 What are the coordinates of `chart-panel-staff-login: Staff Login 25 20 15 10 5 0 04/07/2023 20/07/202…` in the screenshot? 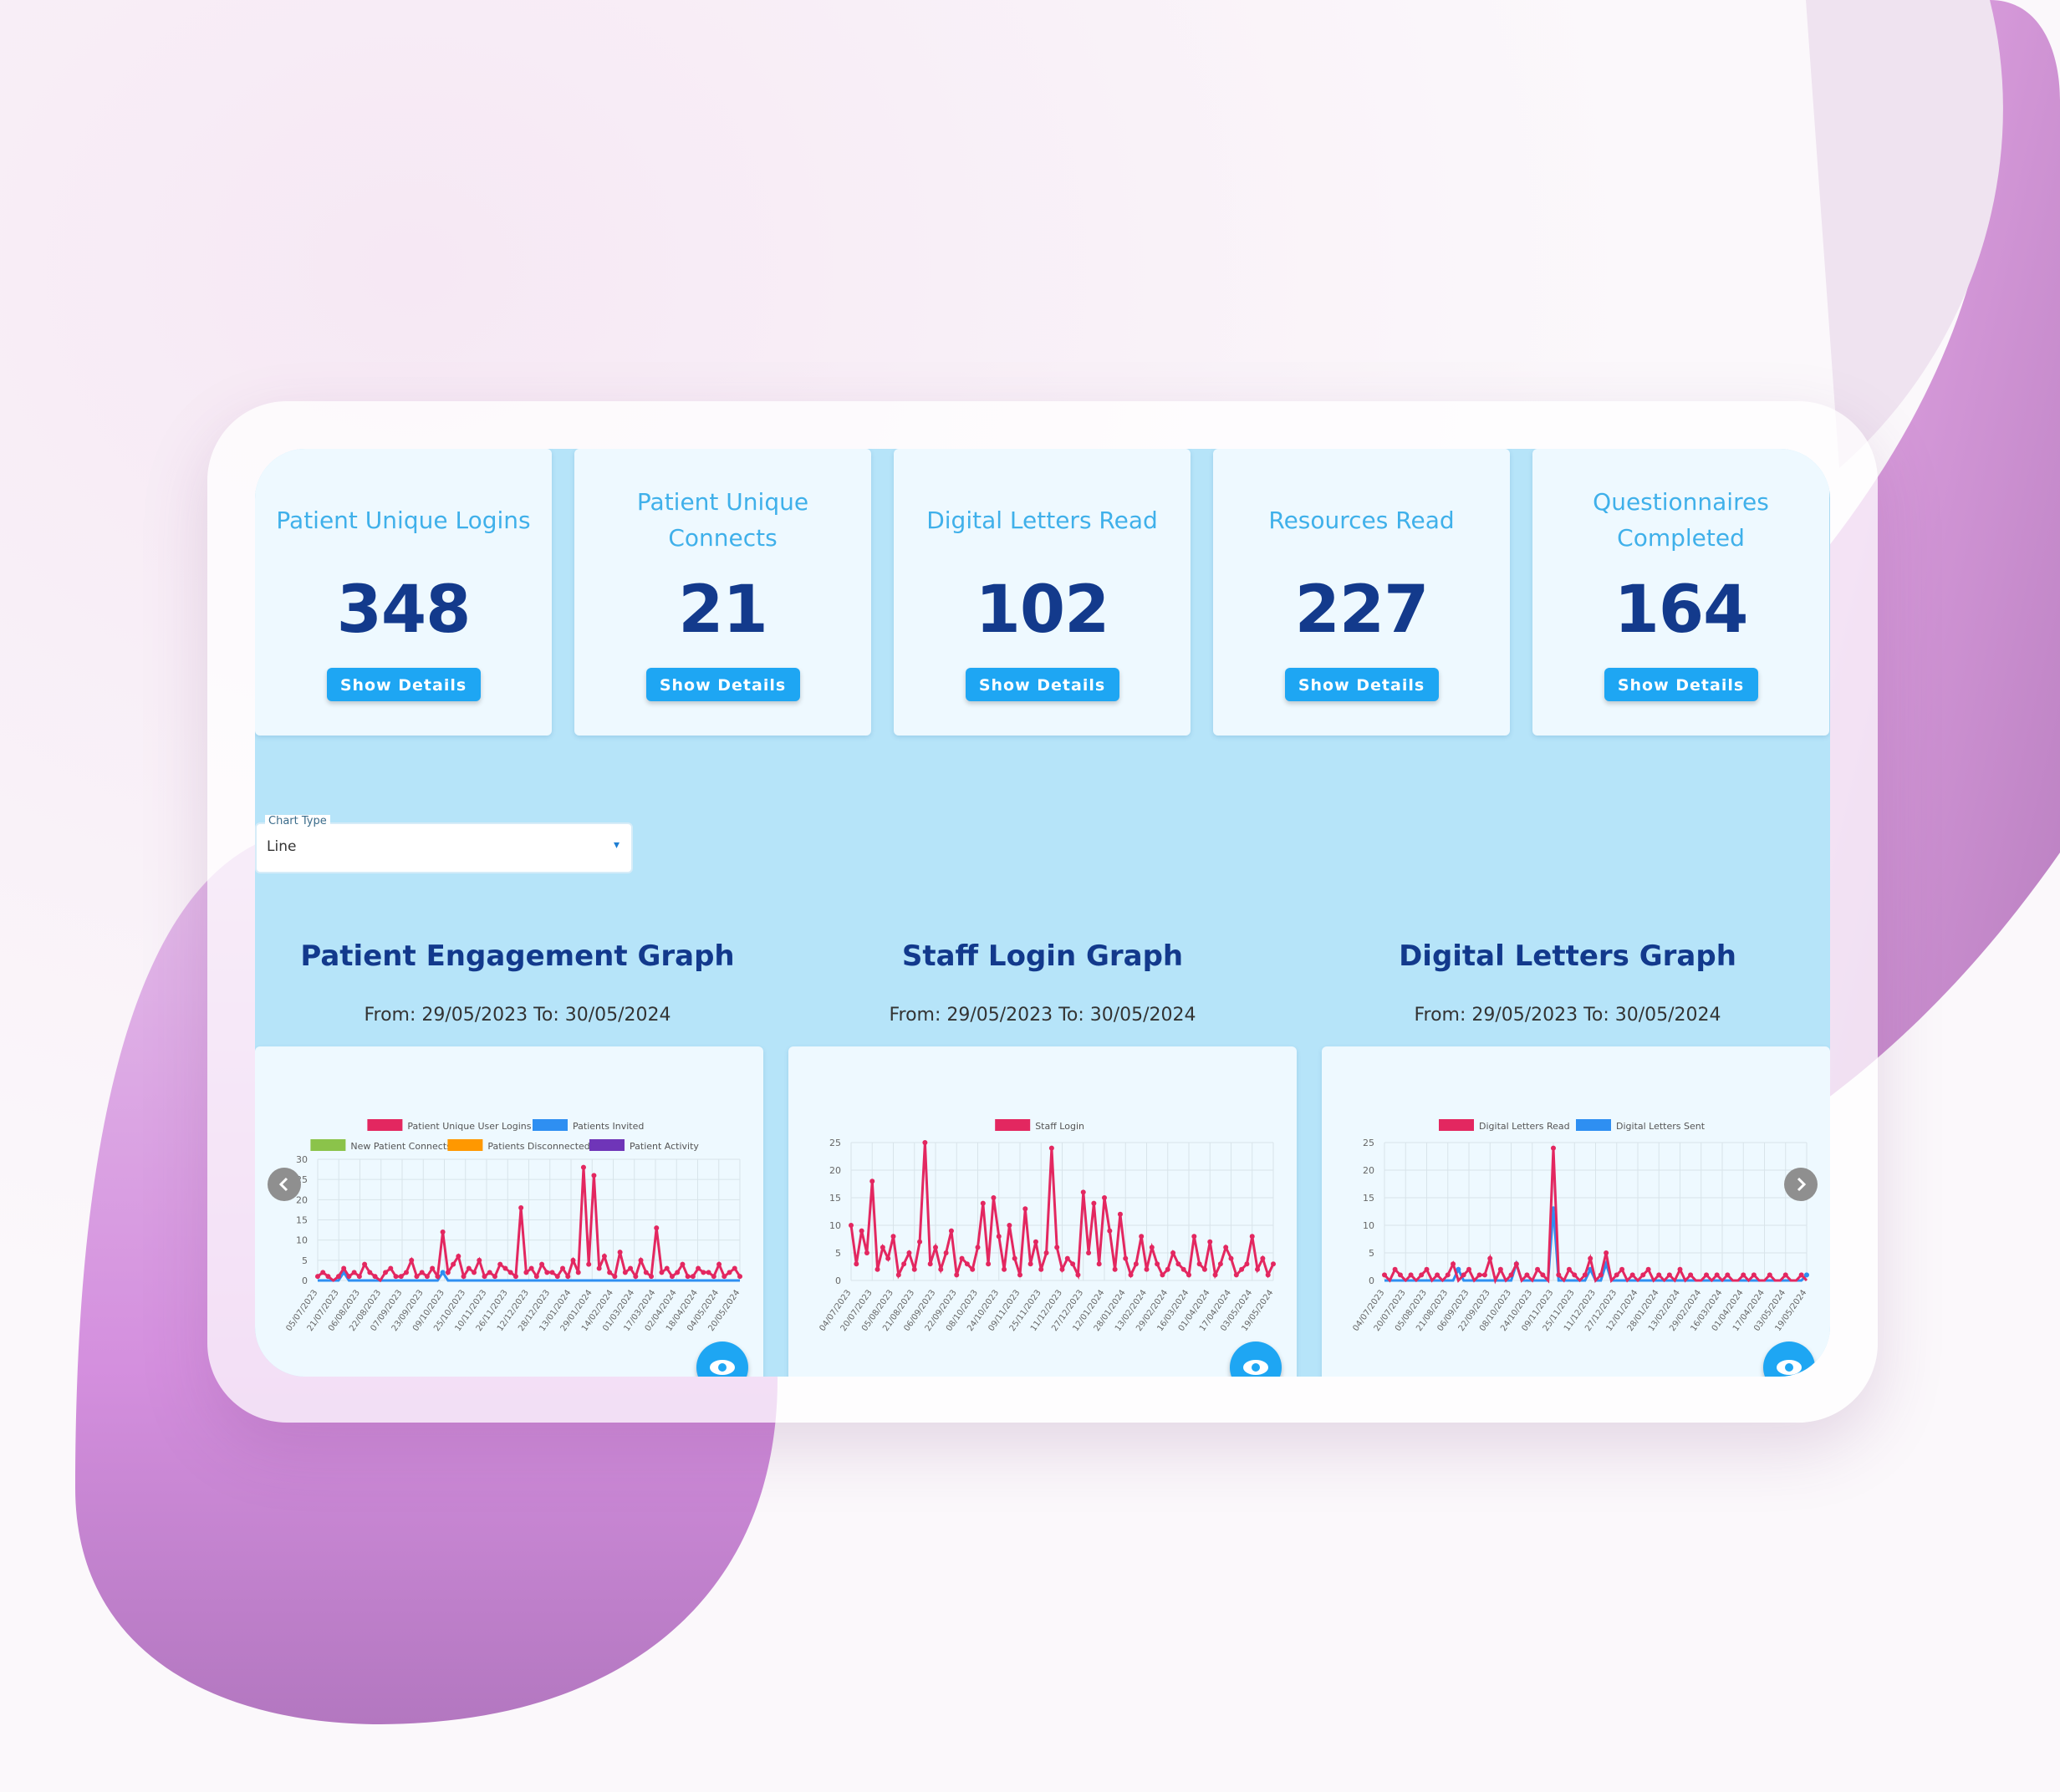 It's located at (1042, 1211).